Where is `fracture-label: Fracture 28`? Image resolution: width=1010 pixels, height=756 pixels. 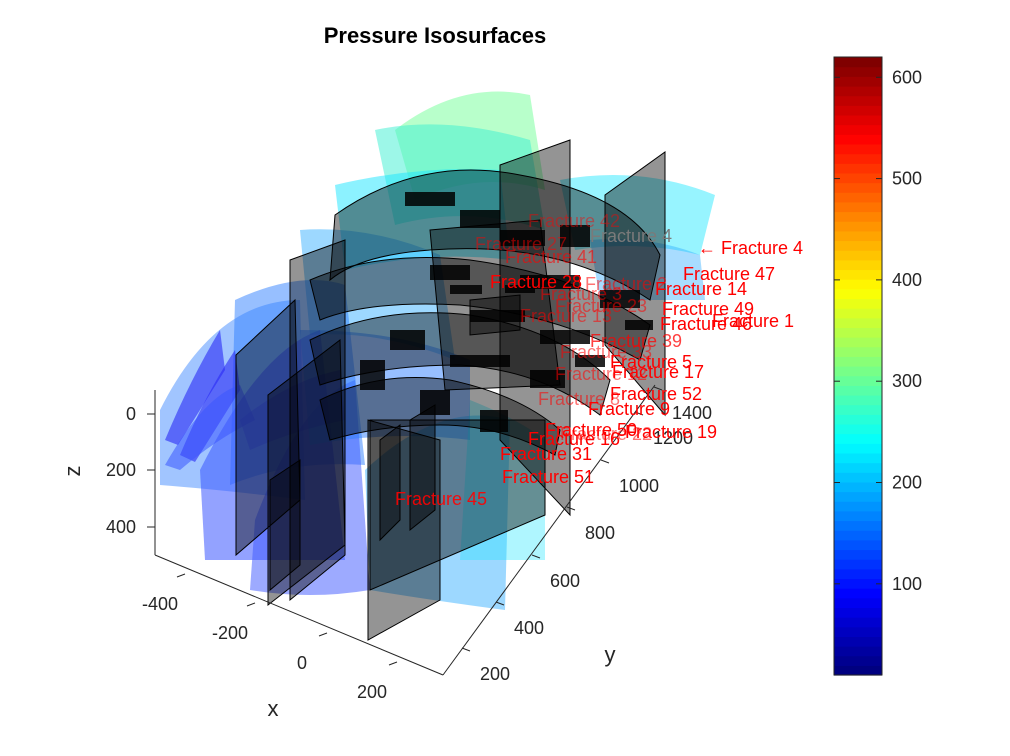
fracture-label: Fracture 28 is located at coordinates (536, 282).